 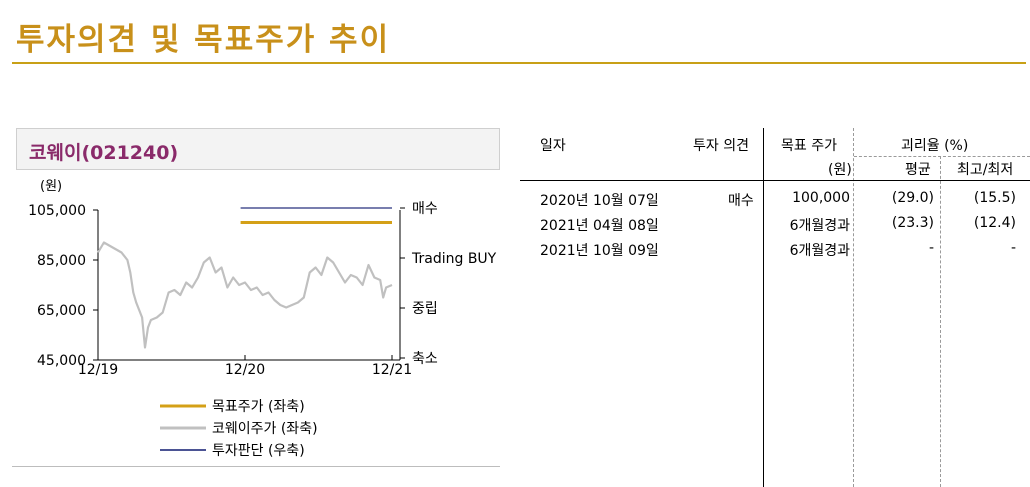 What do you see at coordinates (203, 40) in the screenshot?
I see `page-title: 투자의견 및 목표주가 추이` at bounding box center [203, 40].